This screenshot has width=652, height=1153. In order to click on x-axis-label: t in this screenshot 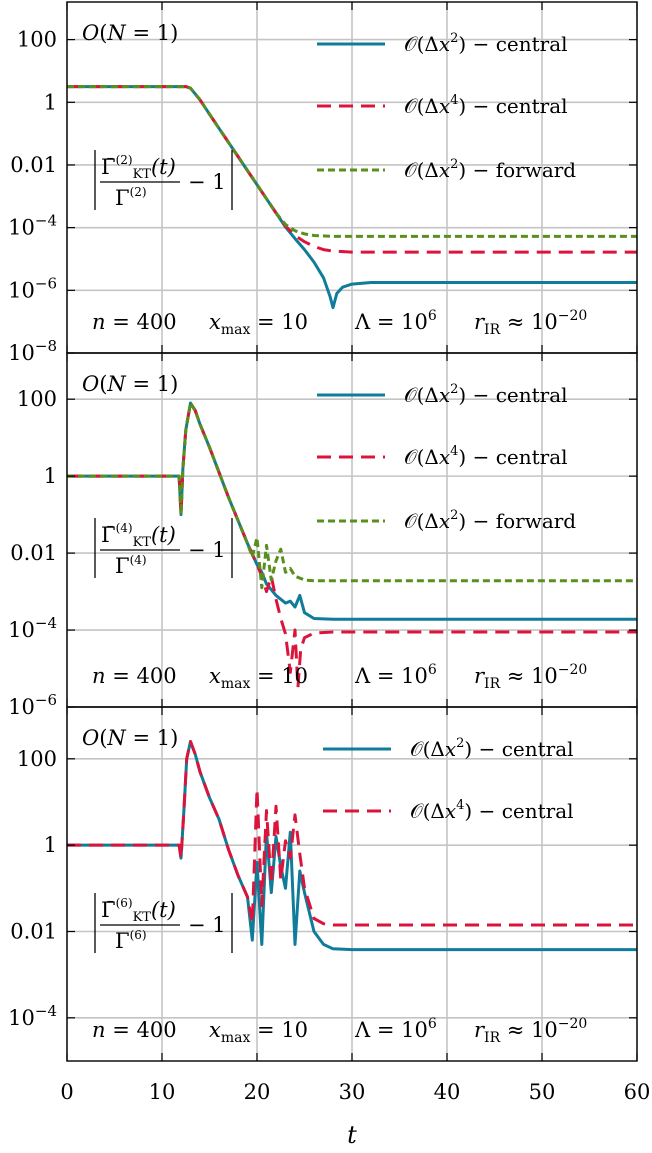, I will do `click(352, 1135)`.